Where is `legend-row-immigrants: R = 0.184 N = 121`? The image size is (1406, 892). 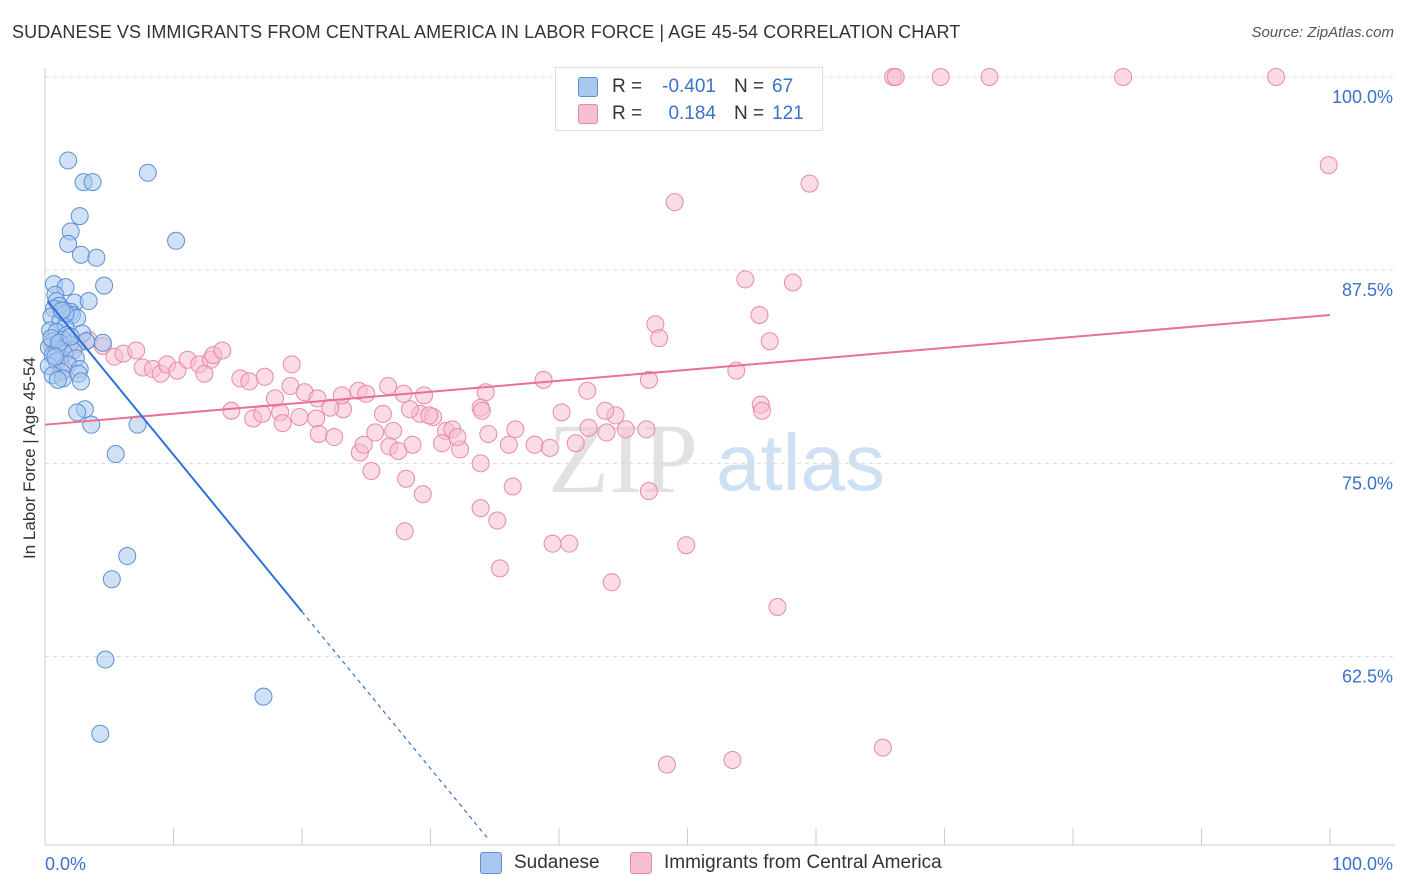
legend-row-immigrants: R = 0.184 N = 121 is located at coordinates (691, 114).